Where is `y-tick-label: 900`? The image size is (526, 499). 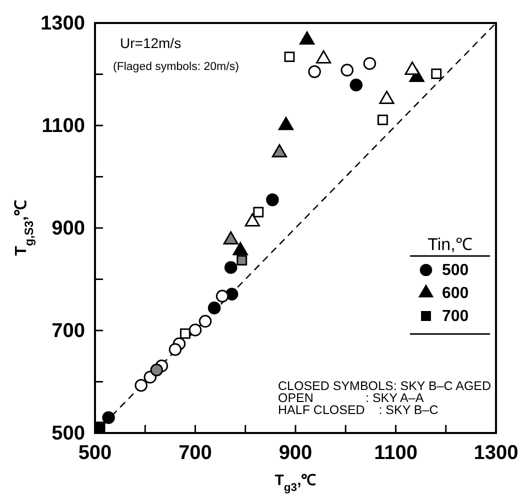 y-tick-label: 900 is located at coordinates (68, 228).